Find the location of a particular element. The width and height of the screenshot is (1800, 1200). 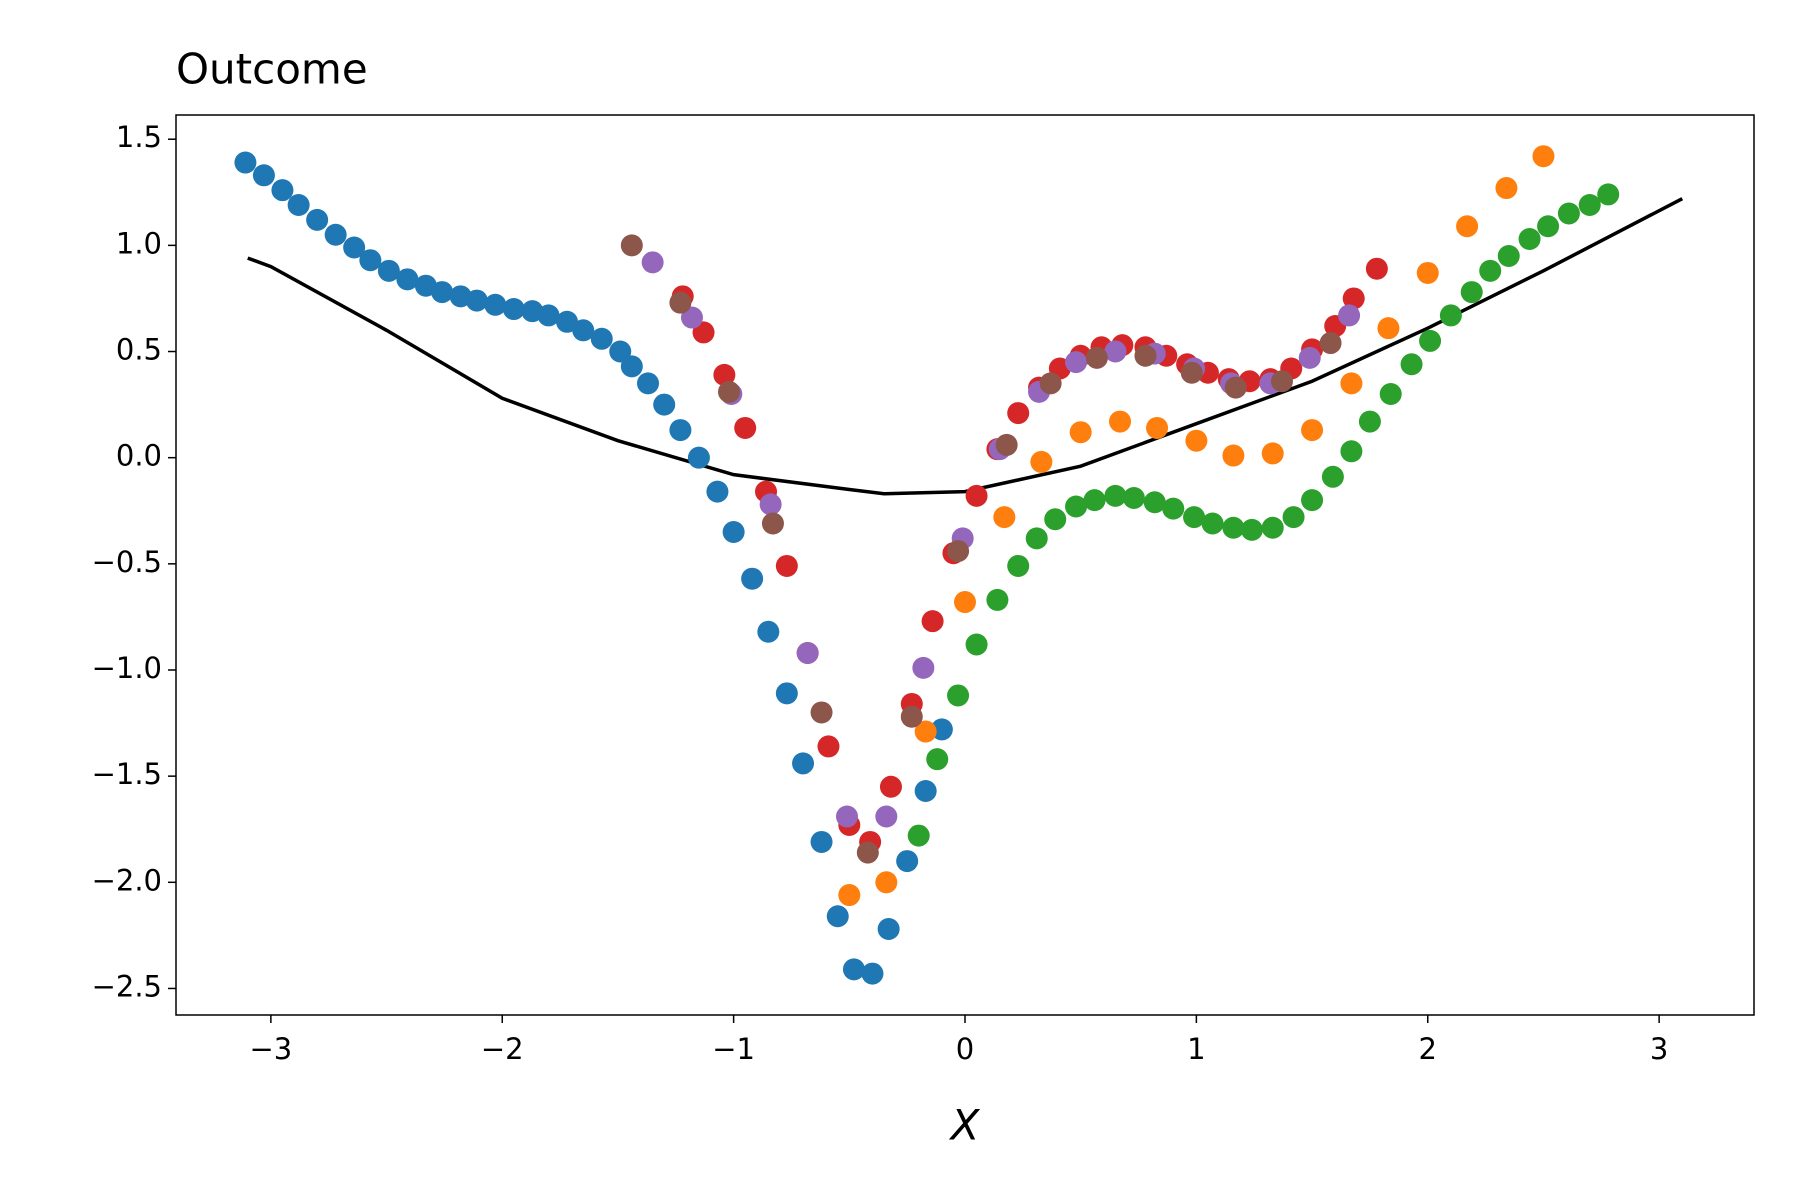

x-axis-label: X is located at coordinates (965, 1125).